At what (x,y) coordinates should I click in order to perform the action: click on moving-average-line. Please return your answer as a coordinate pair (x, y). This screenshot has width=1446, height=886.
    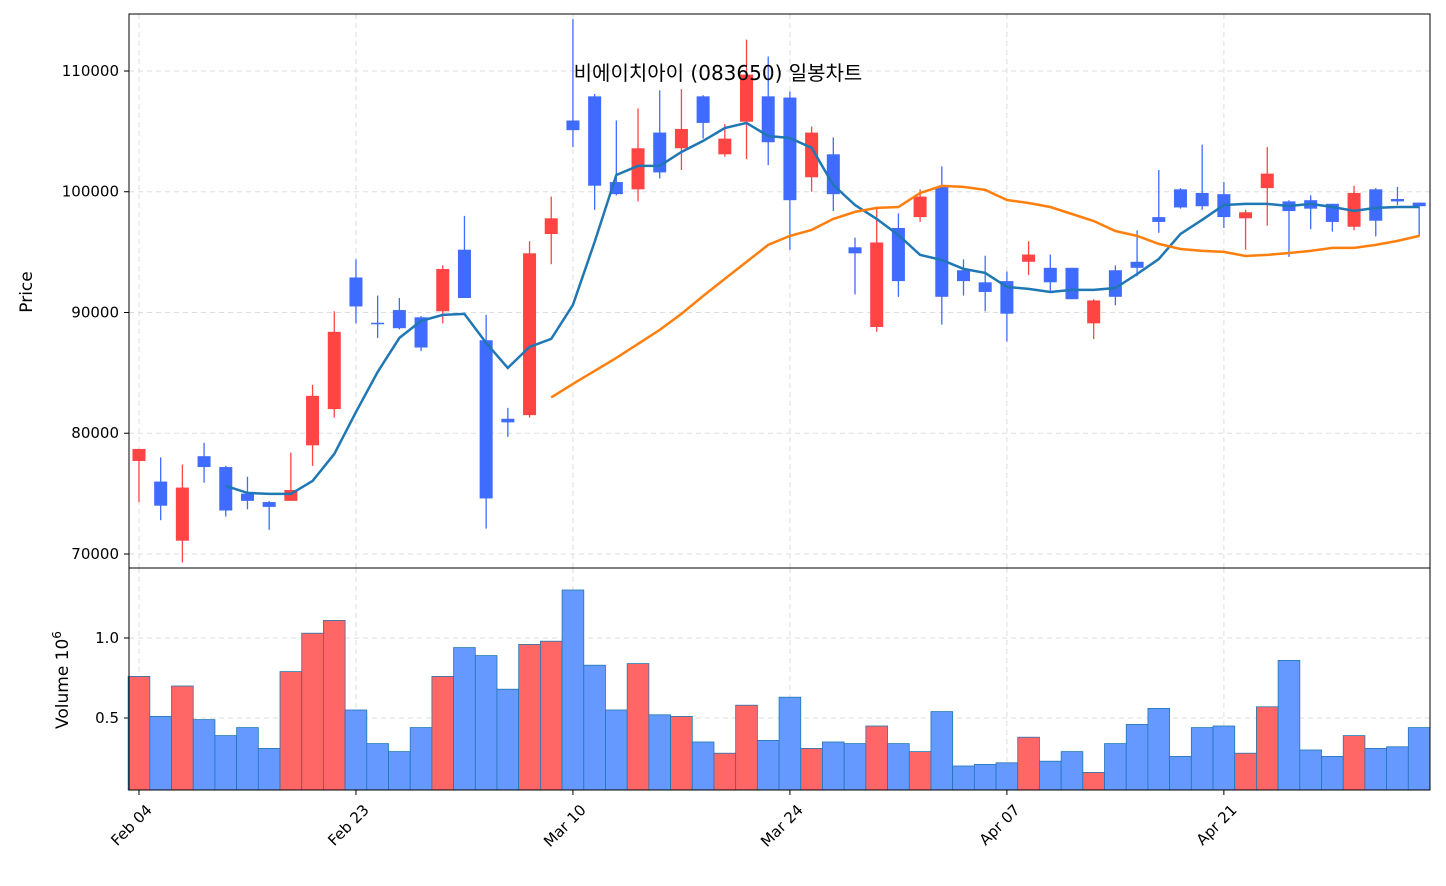
    Looking at the image, I should click on (985, 291).